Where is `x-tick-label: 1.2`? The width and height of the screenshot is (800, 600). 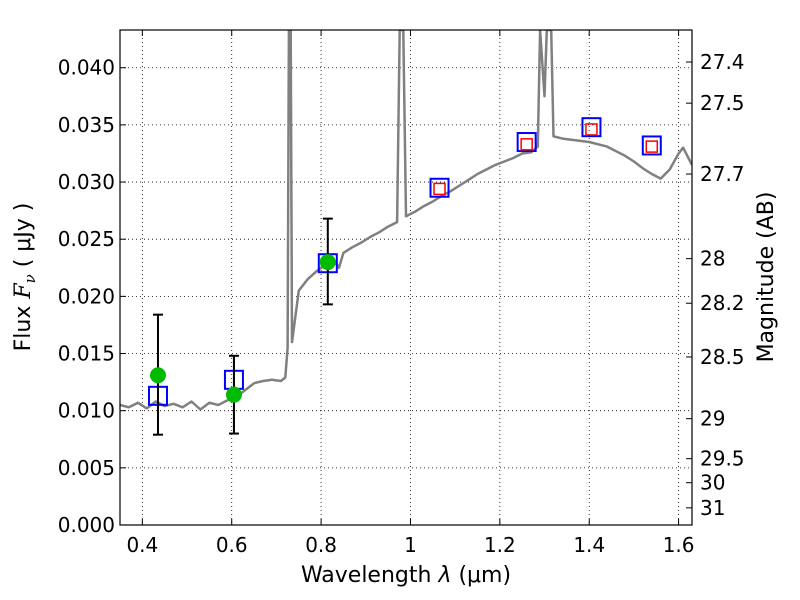 x-tick-label: 1.2 is located at coordinates (500, 545).